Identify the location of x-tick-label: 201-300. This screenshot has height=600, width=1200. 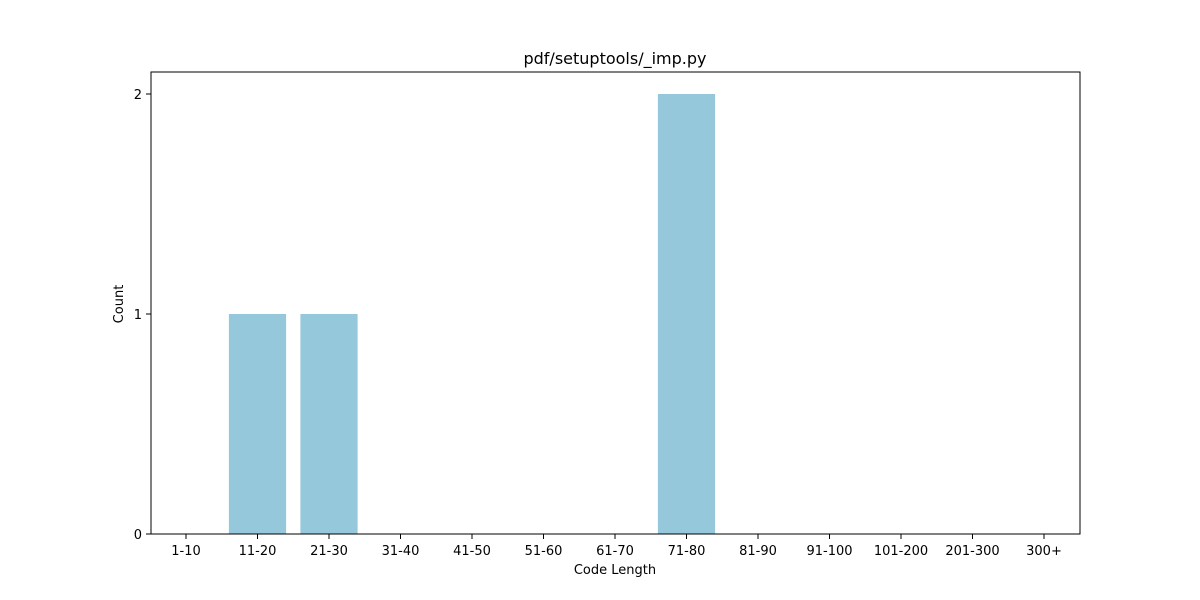
(972, 551).